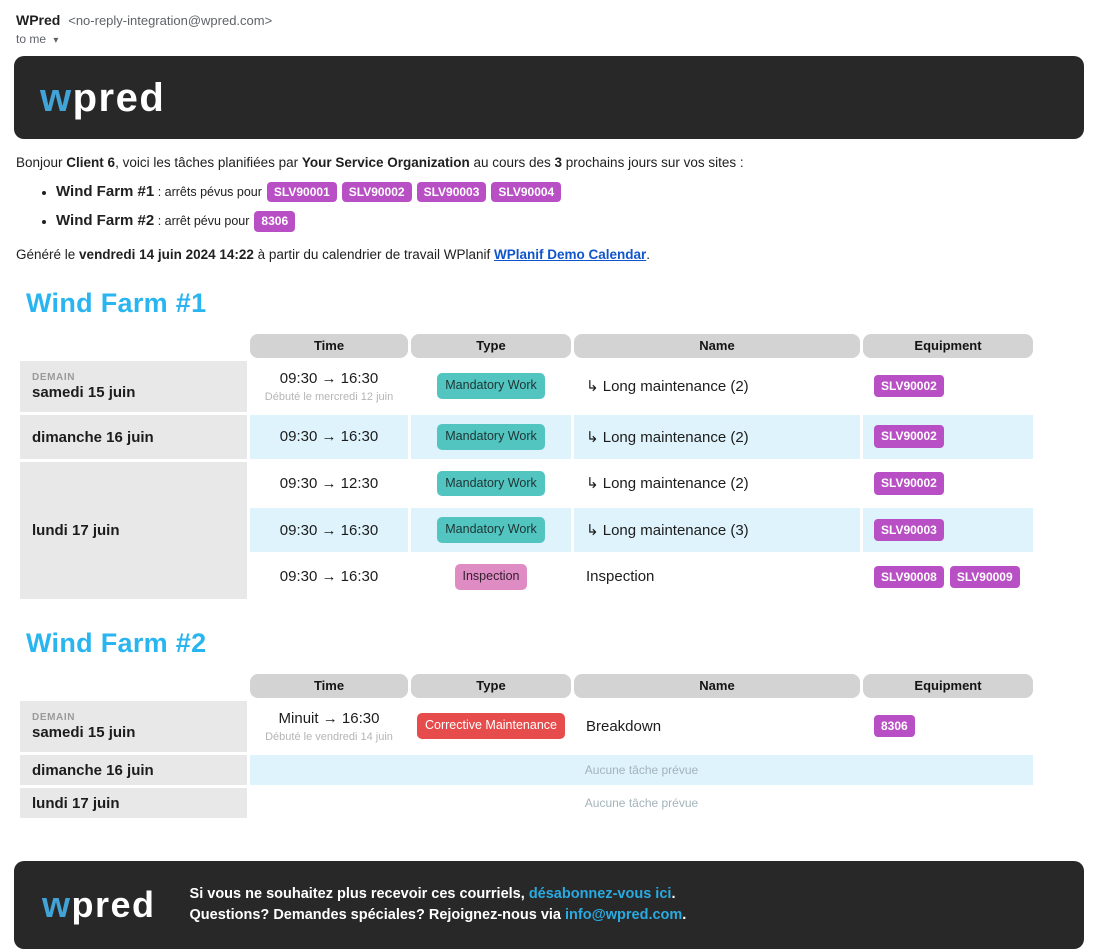 The width and height of the screenshot is (1098, 949). What do you see at coordinates (948, 530) in the screenshot?
I see `equipment-cell: SLV90003` at bounding box center [948, 530].